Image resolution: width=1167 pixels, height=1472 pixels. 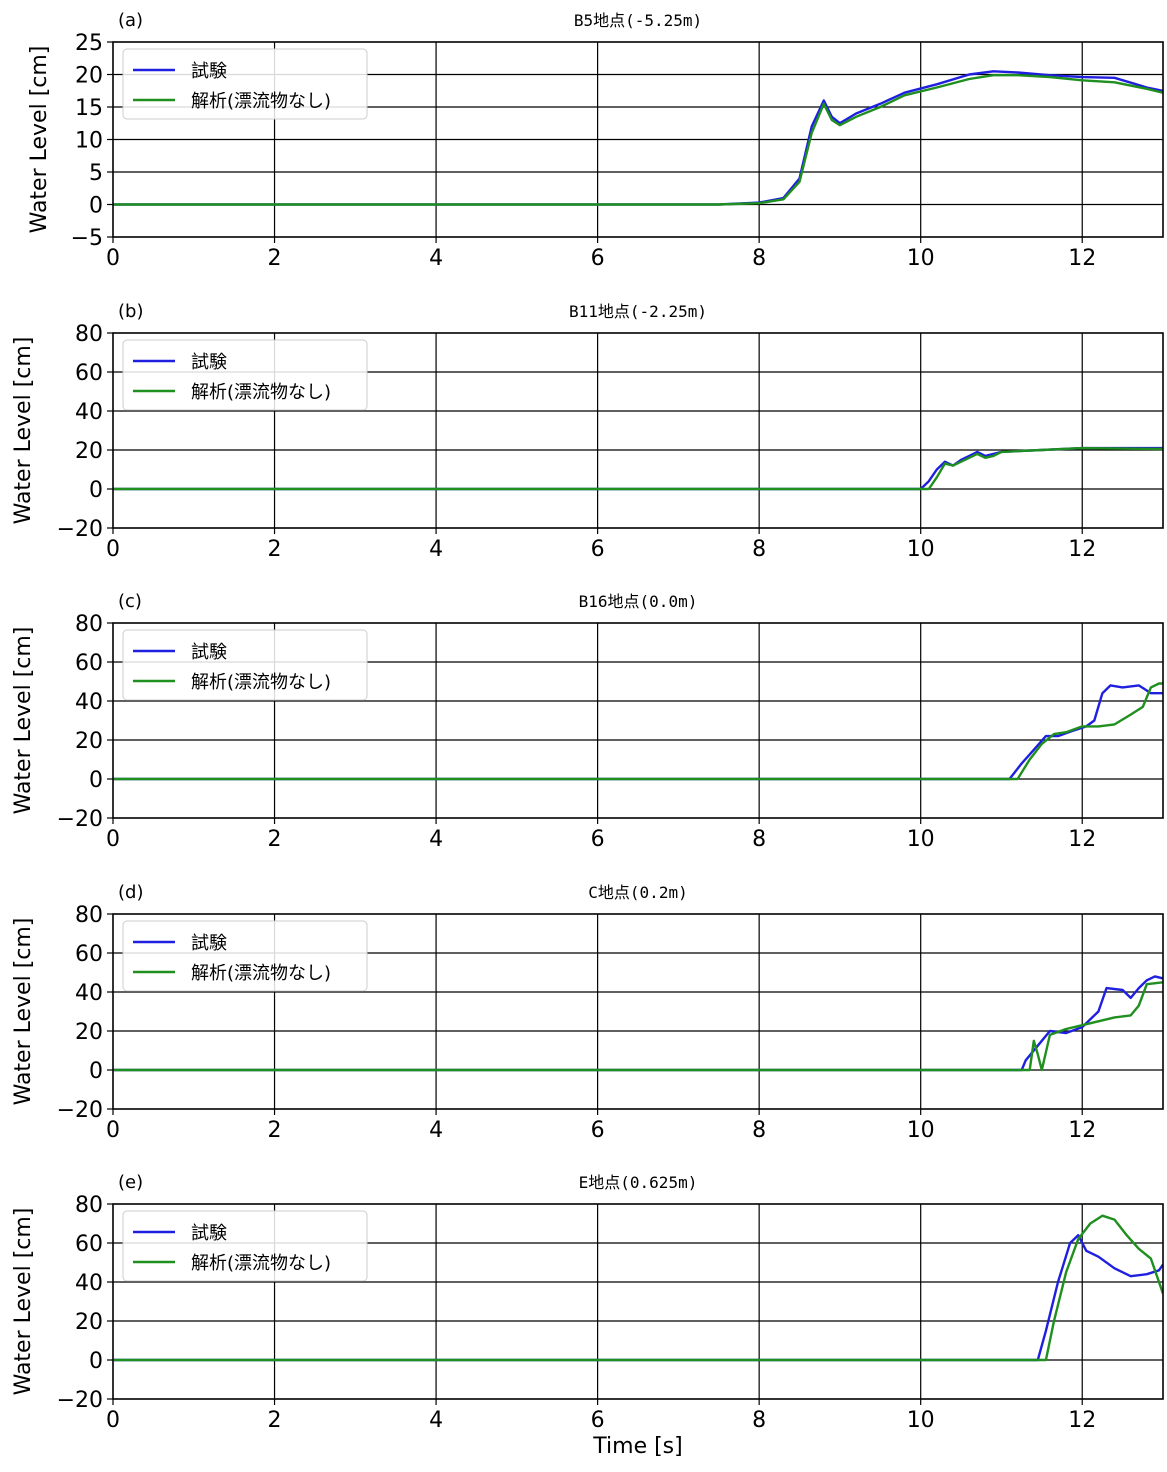 What do you see at coordinates (638, 311) in the screenshot?
I see `chart-title: B11地点(-2.25m)` at bounding box center [638, 311].